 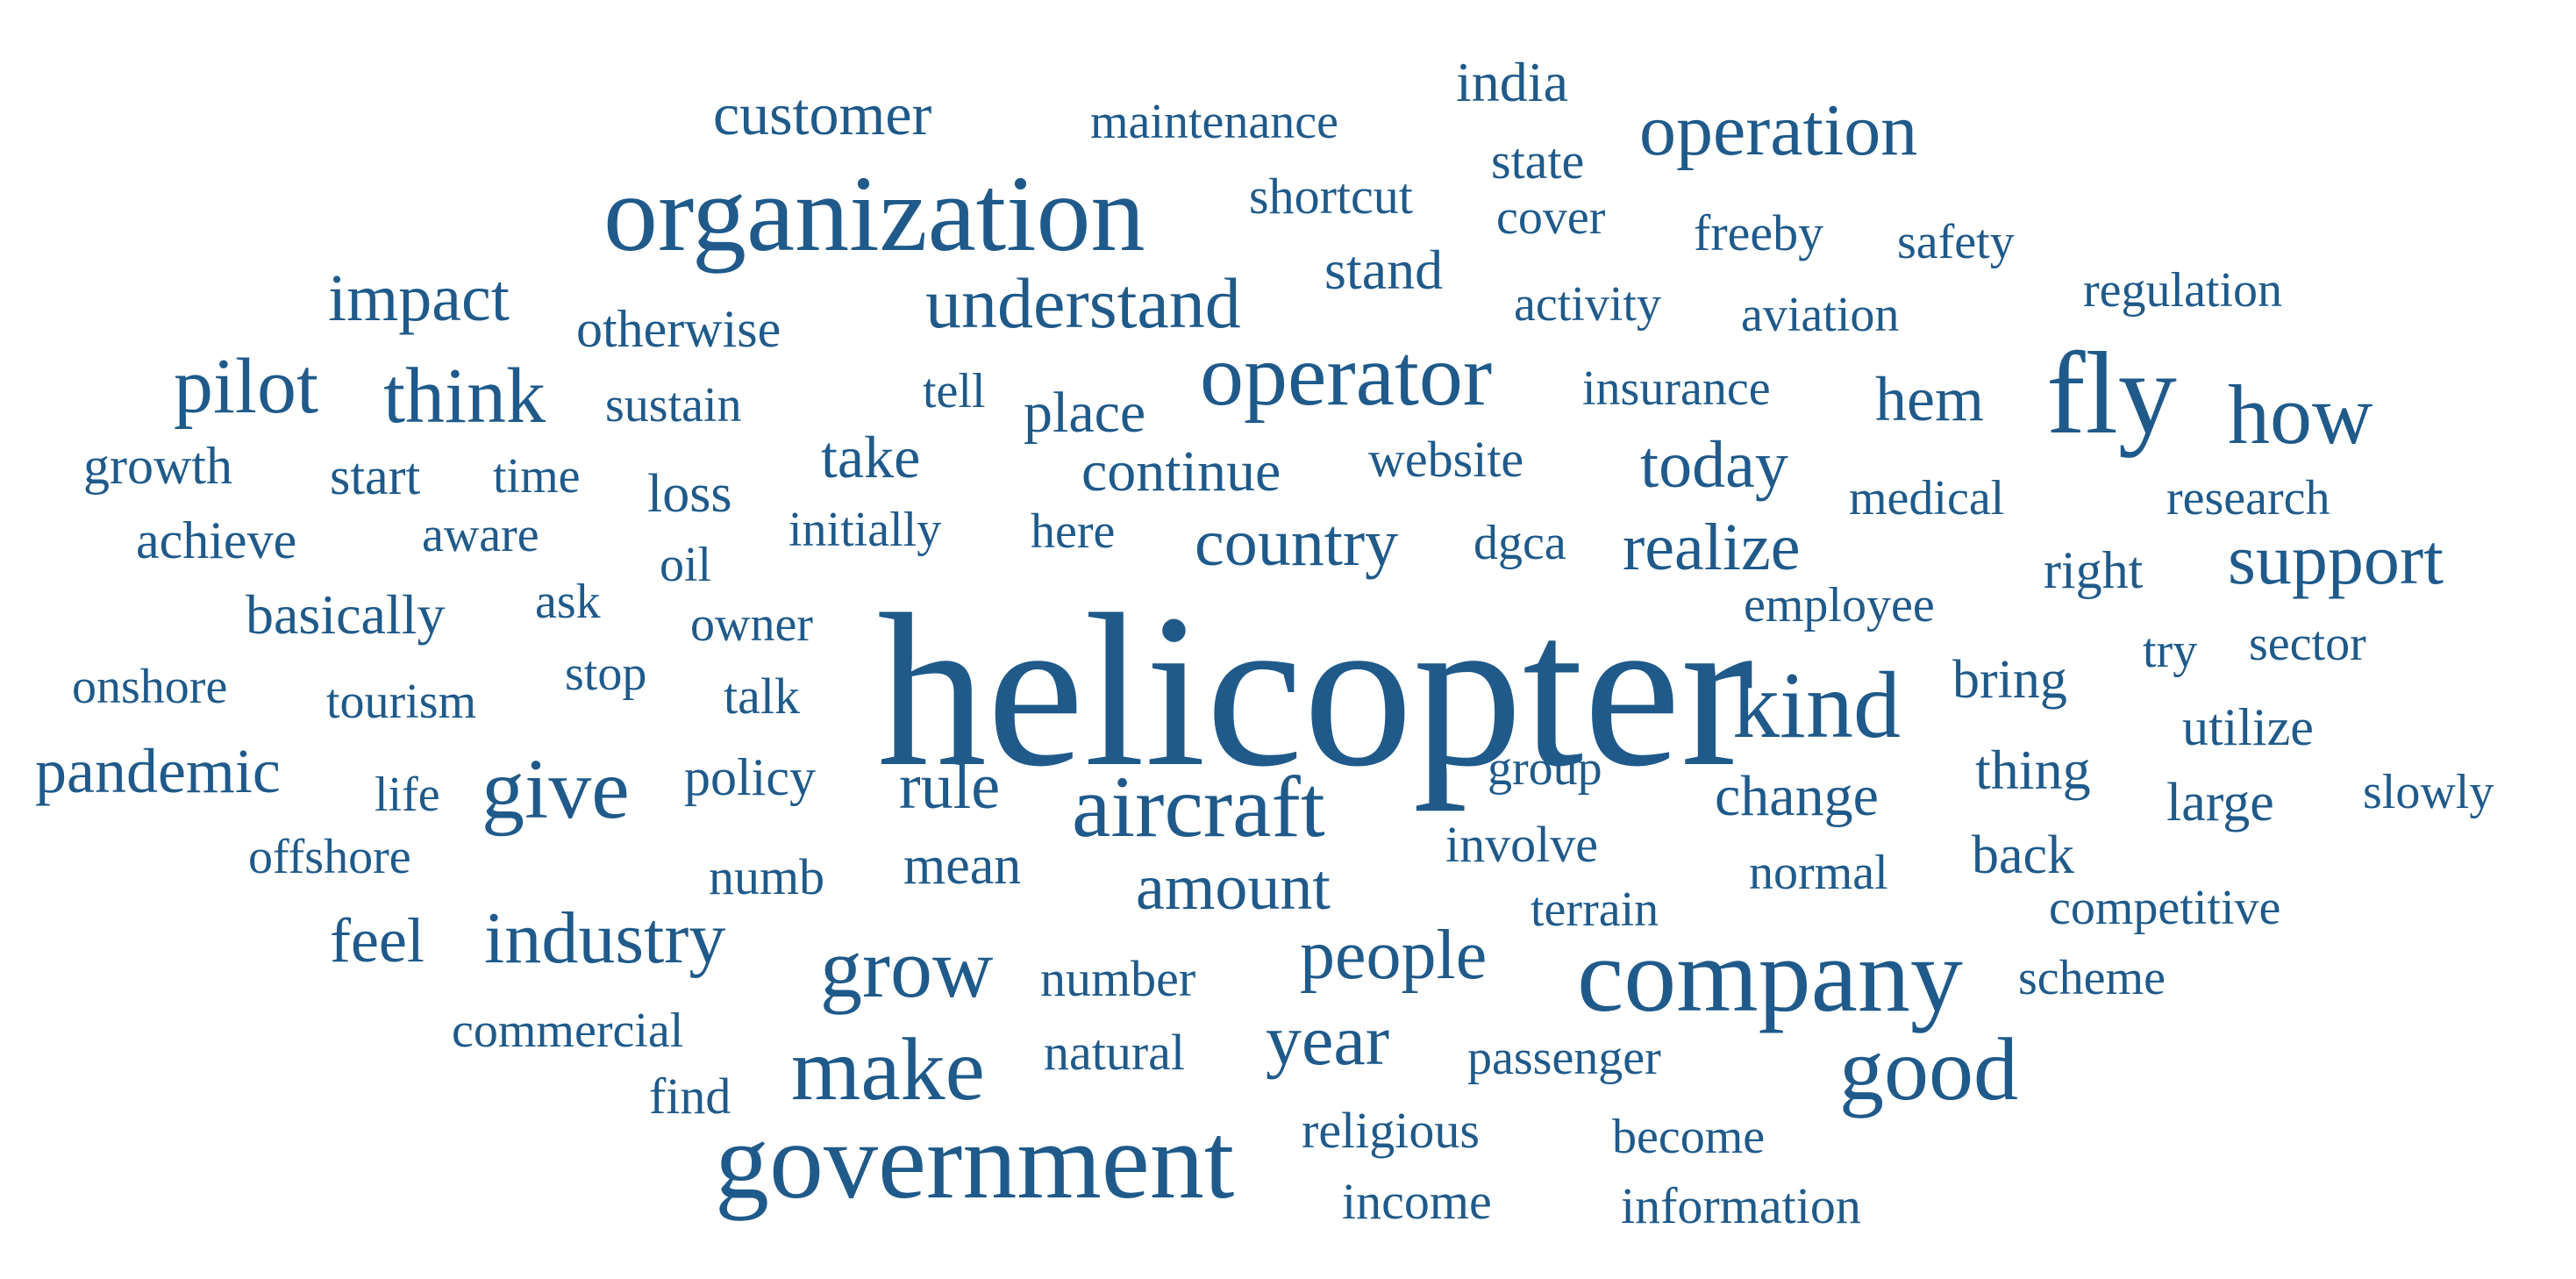 What do you see at coordinates (1214, 122) in the screenshot?
I see `word: maintenance` at bounding box center [1214, 122].